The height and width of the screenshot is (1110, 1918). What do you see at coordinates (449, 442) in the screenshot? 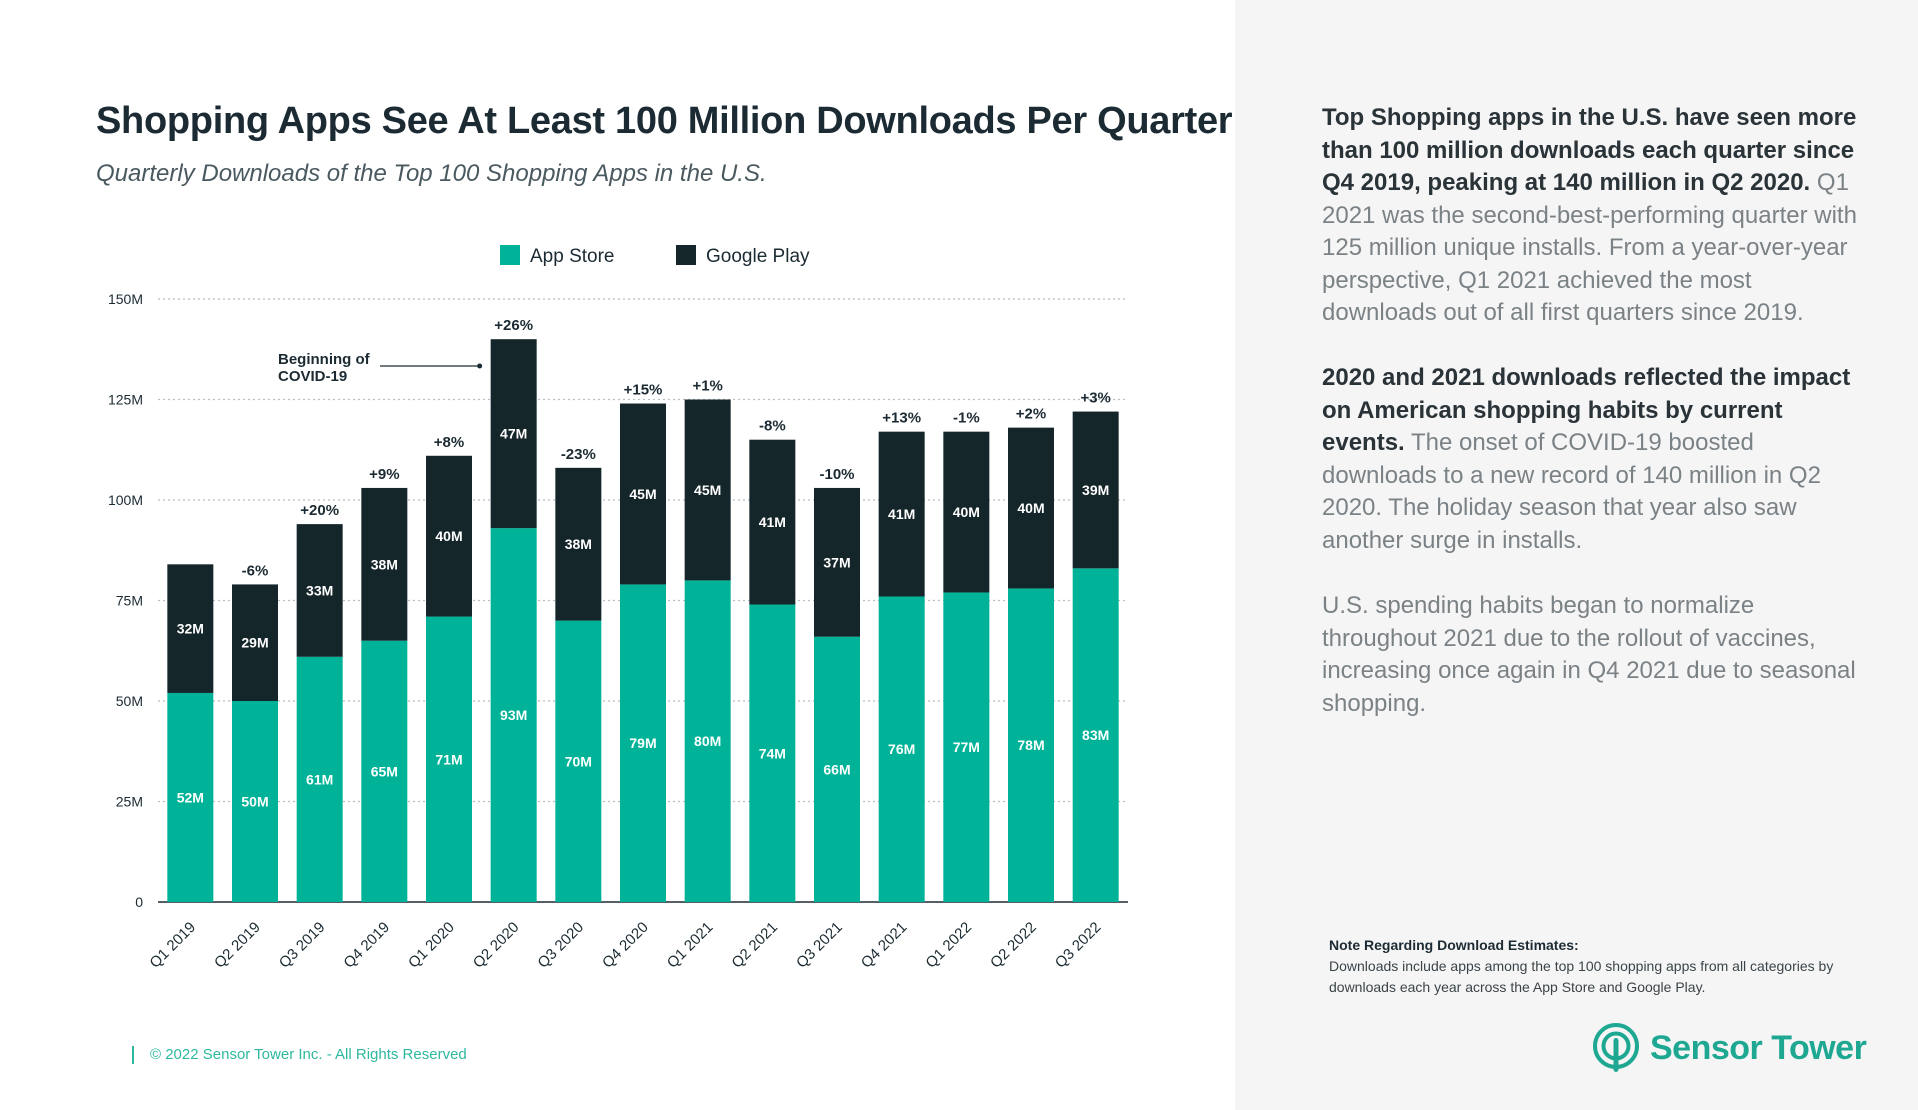
I see `change-label: +8%` at bounding box center [449, 442].